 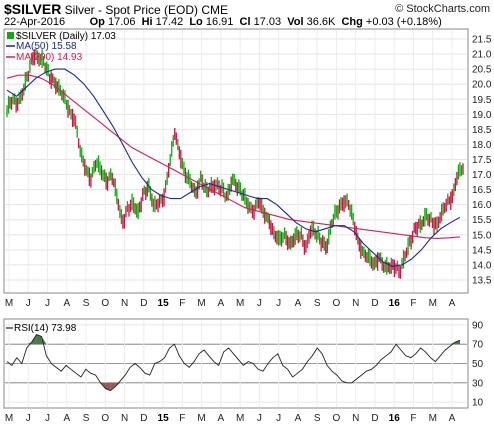 What do you see at coordinates (321, 22) in the screenshot?
I see `volume-value: 36.6K` at bounding box center [321, 22].